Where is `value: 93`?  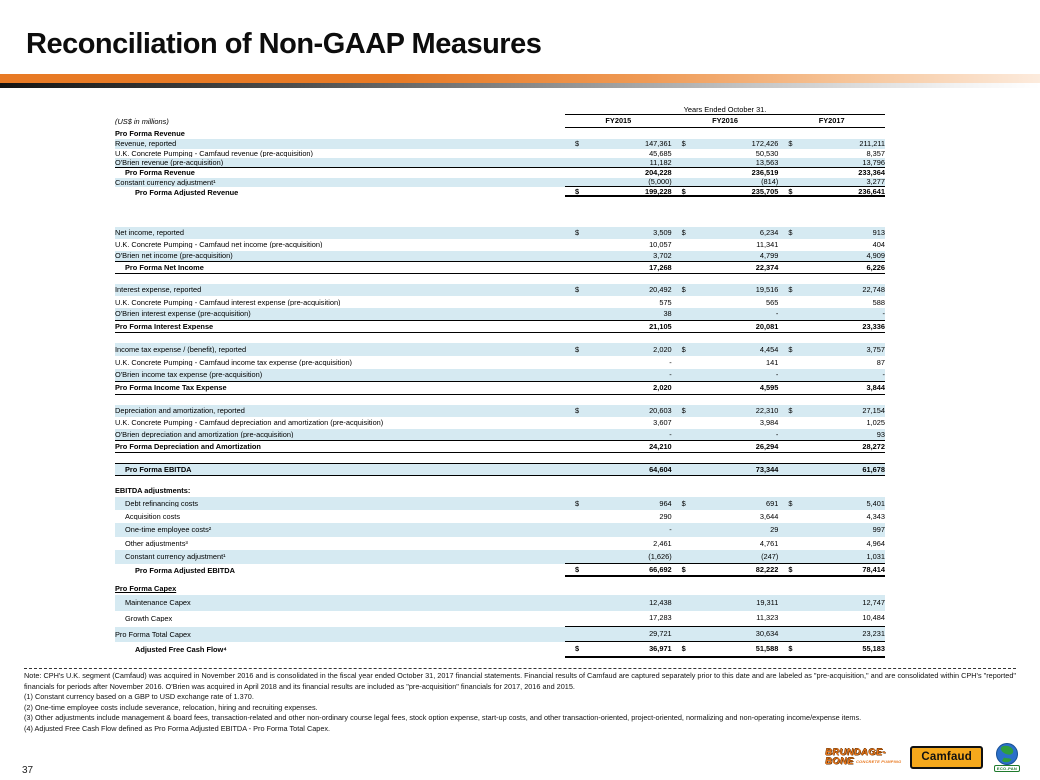
value: 93 is located at coordinates (881, 434).